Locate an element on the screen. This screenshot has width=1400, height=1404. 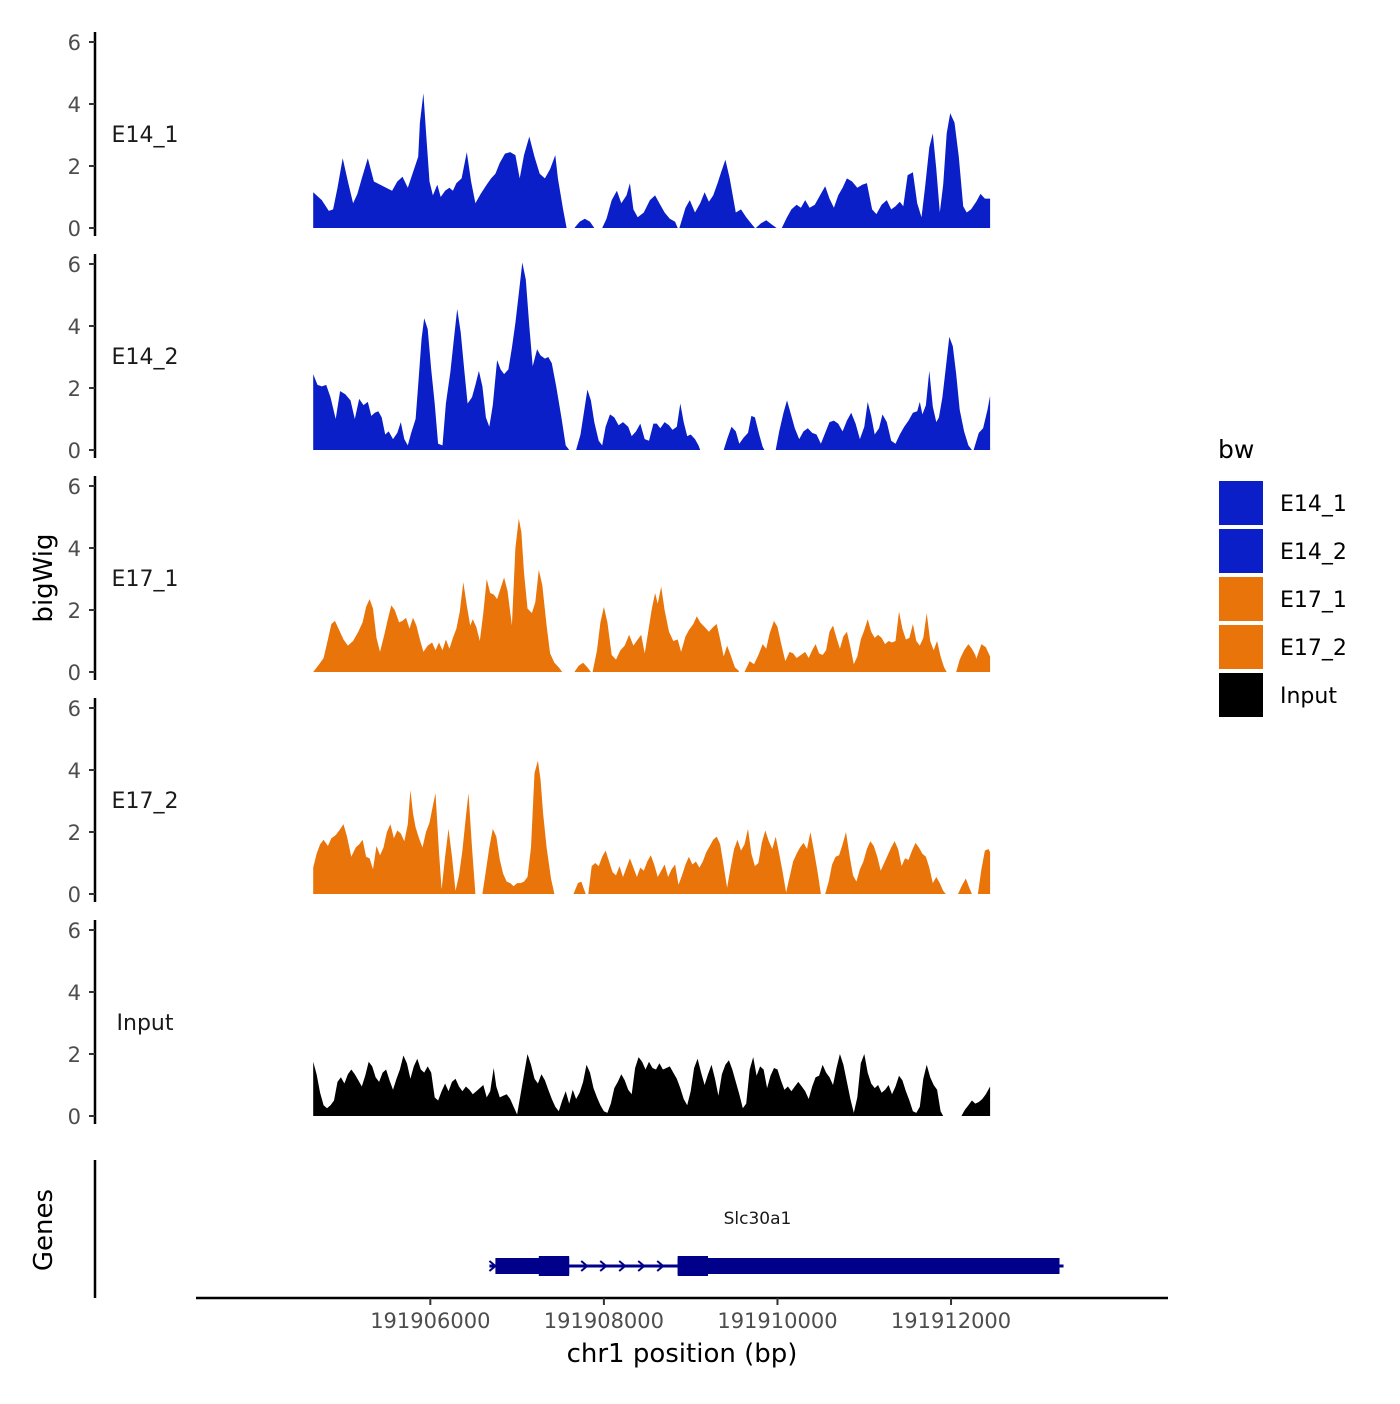
area-E17_2b is located at coordinates (518, 827).